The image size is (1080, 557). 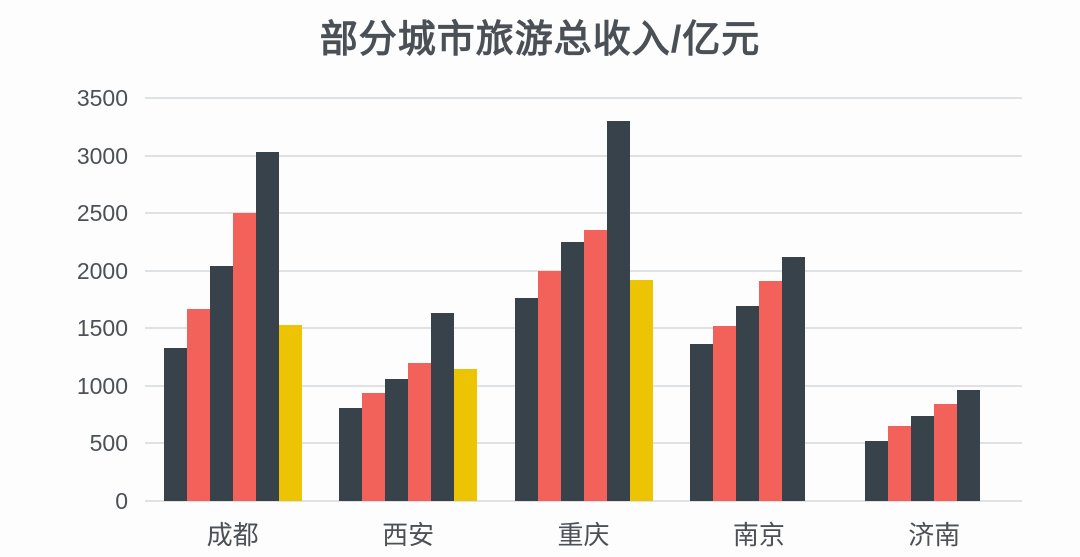 What do you see at coordinates (102, 213) in the screenshot?
I see `y-axis-tick-label: 2500` at bounding box center [102, 213].